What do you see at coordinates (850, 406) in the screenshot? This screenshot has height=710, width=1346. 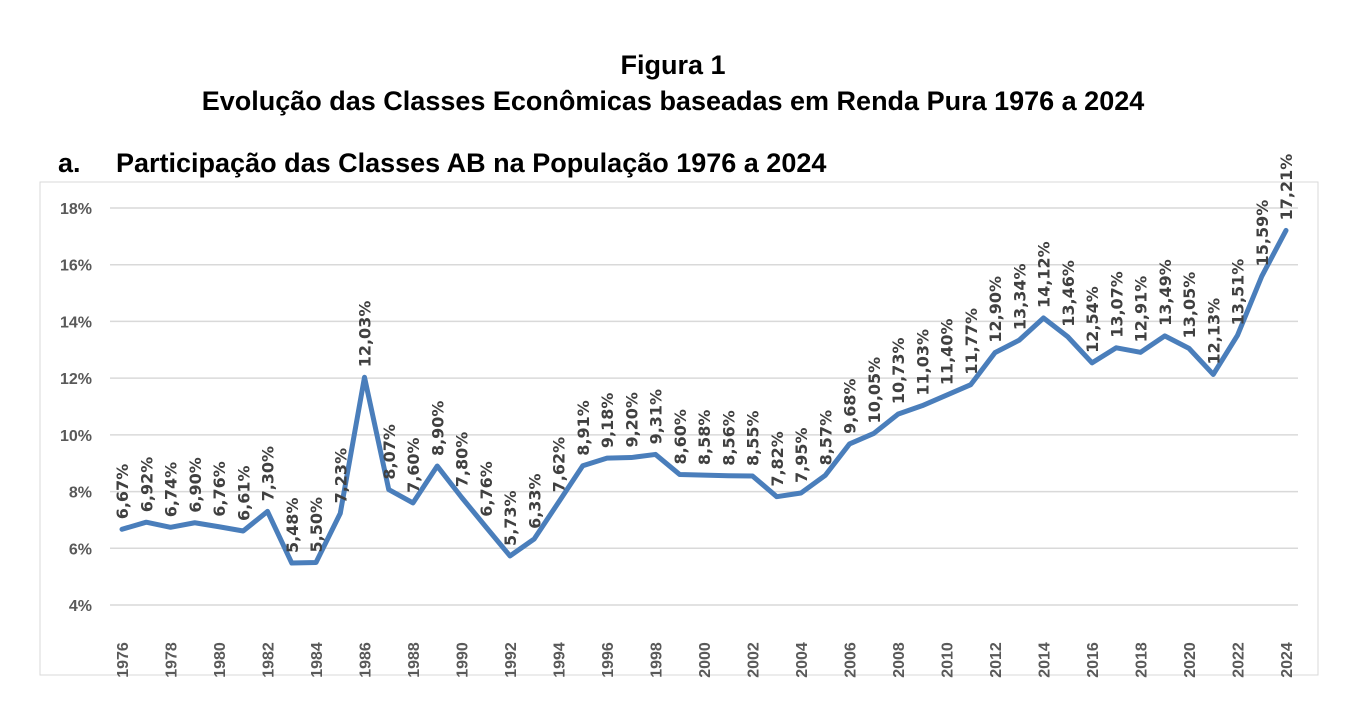 I see `data-label: 9,68%` at bounding box center [850, 406].